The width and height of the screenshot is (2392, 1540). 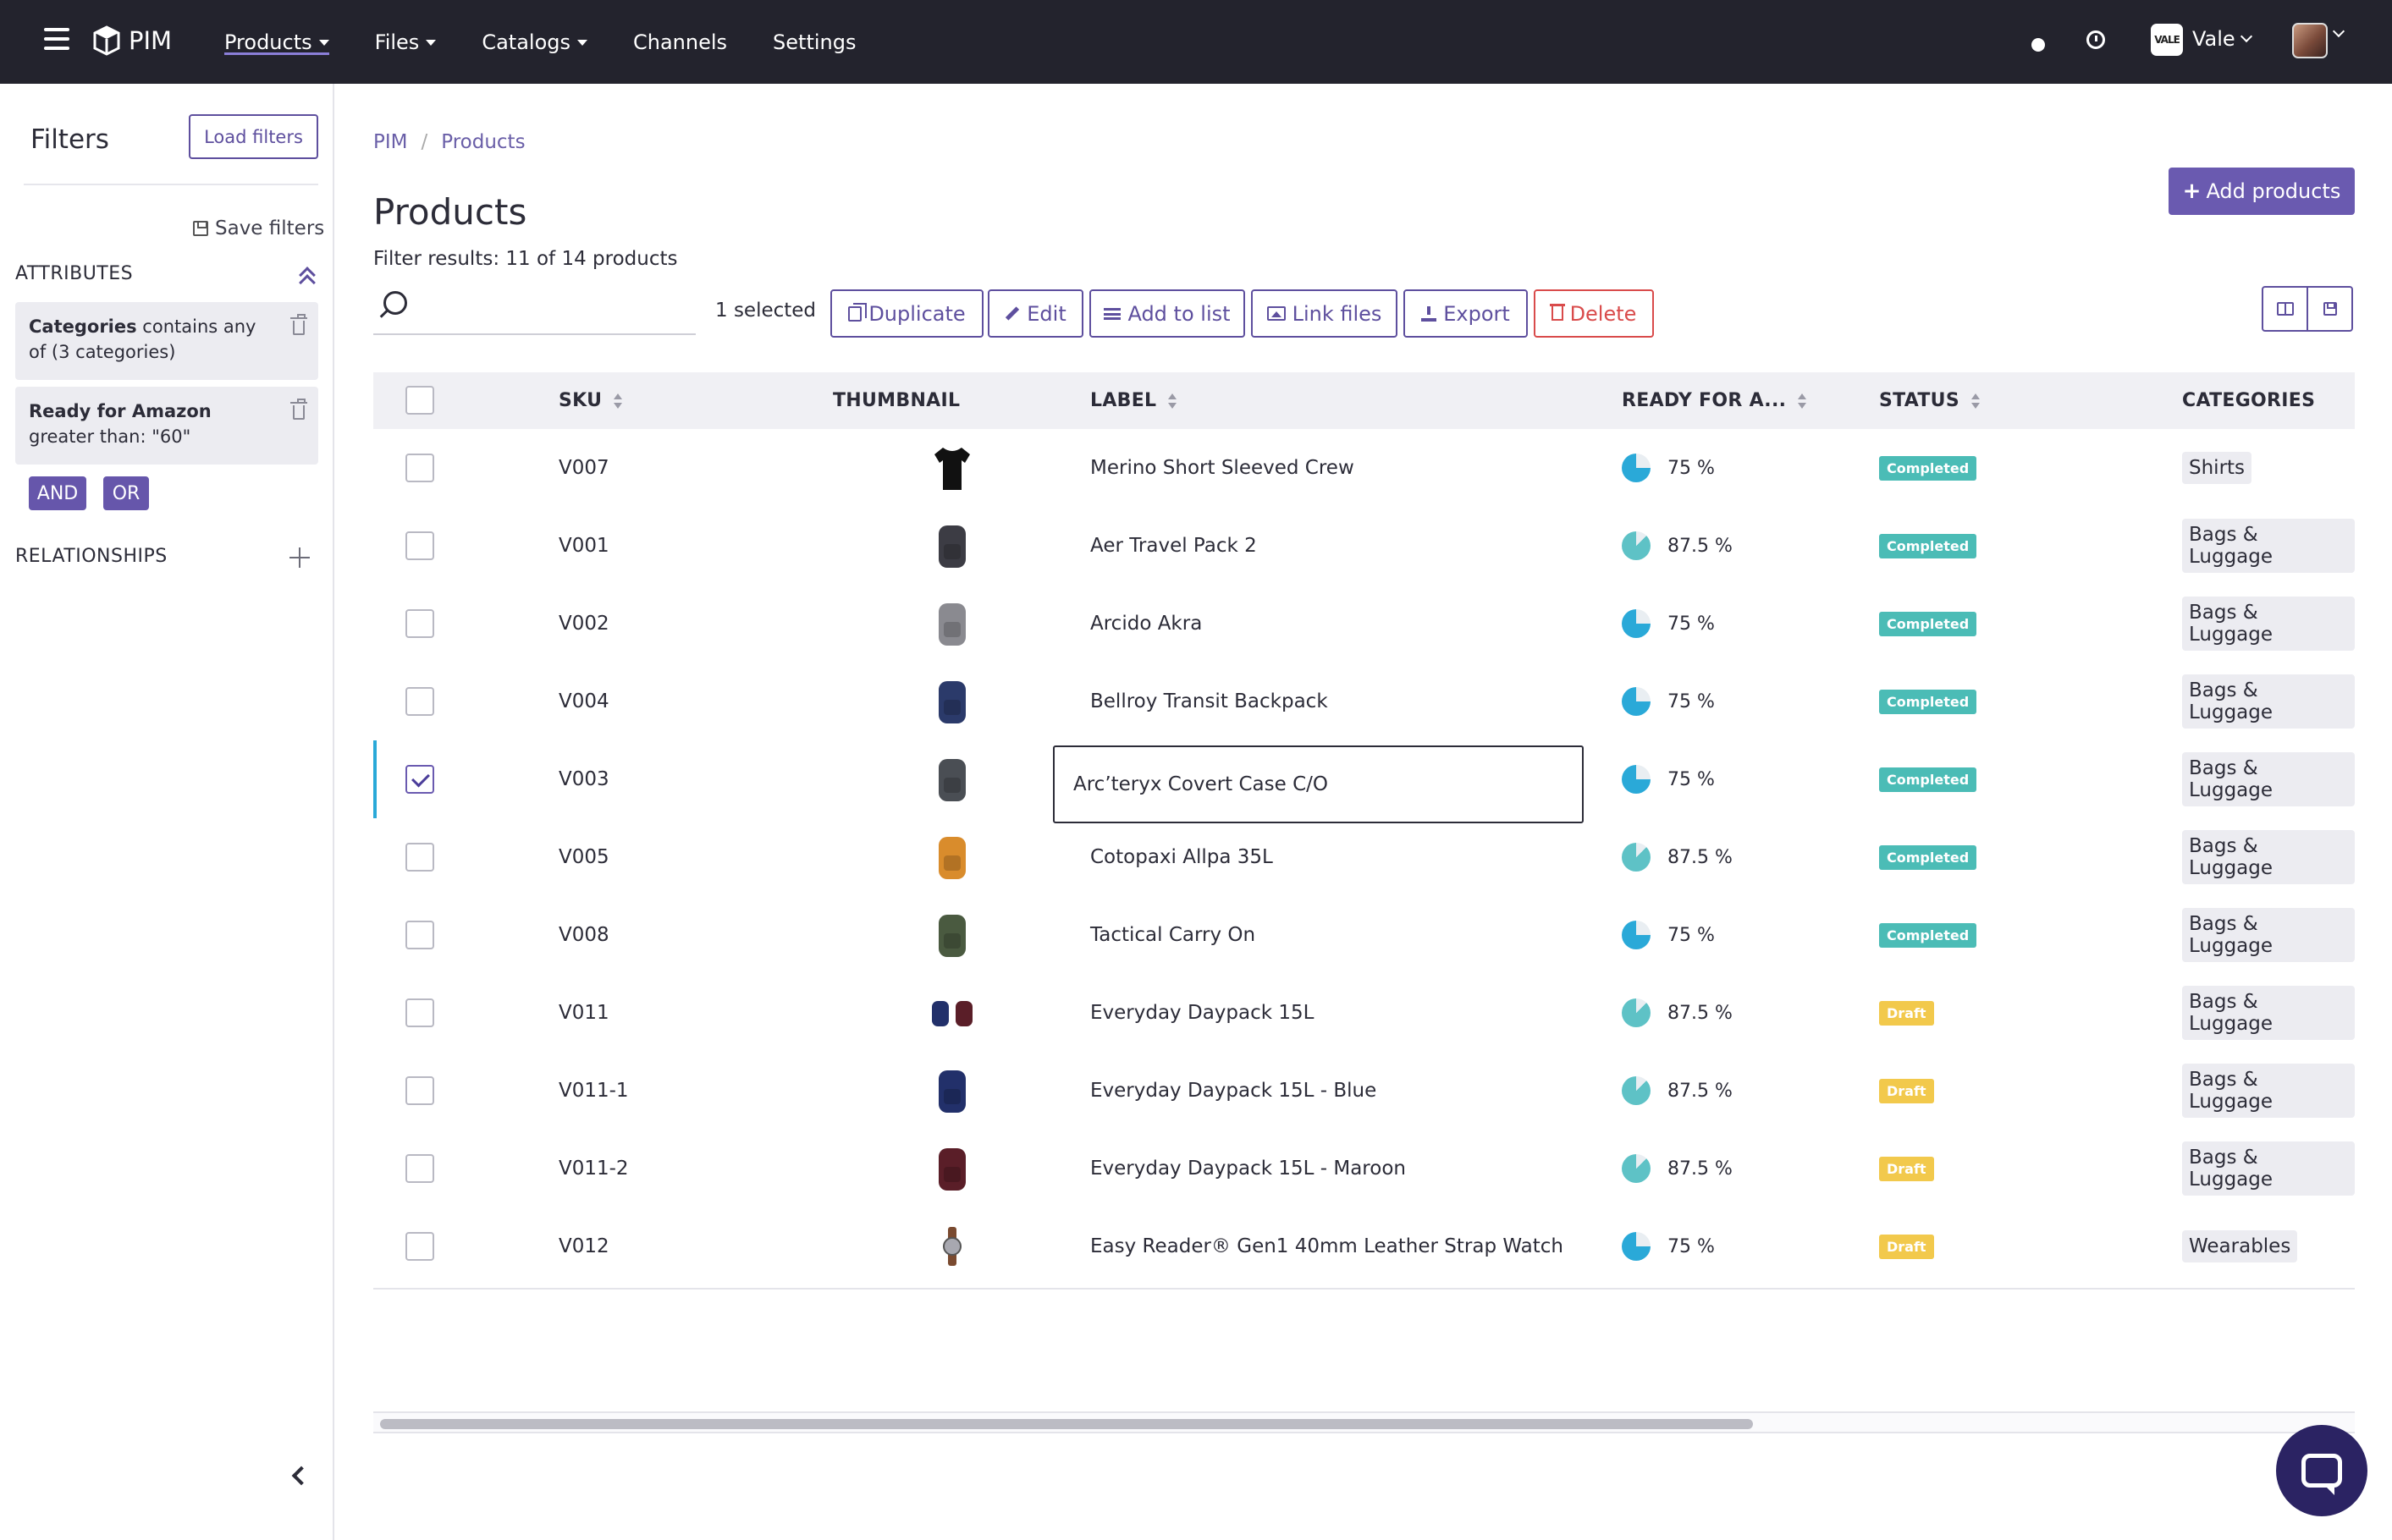 What do you see at coordinates (584, 1246) in the screenshot?
I see `sku-cell: V012` at bounding box center [584, 1246].